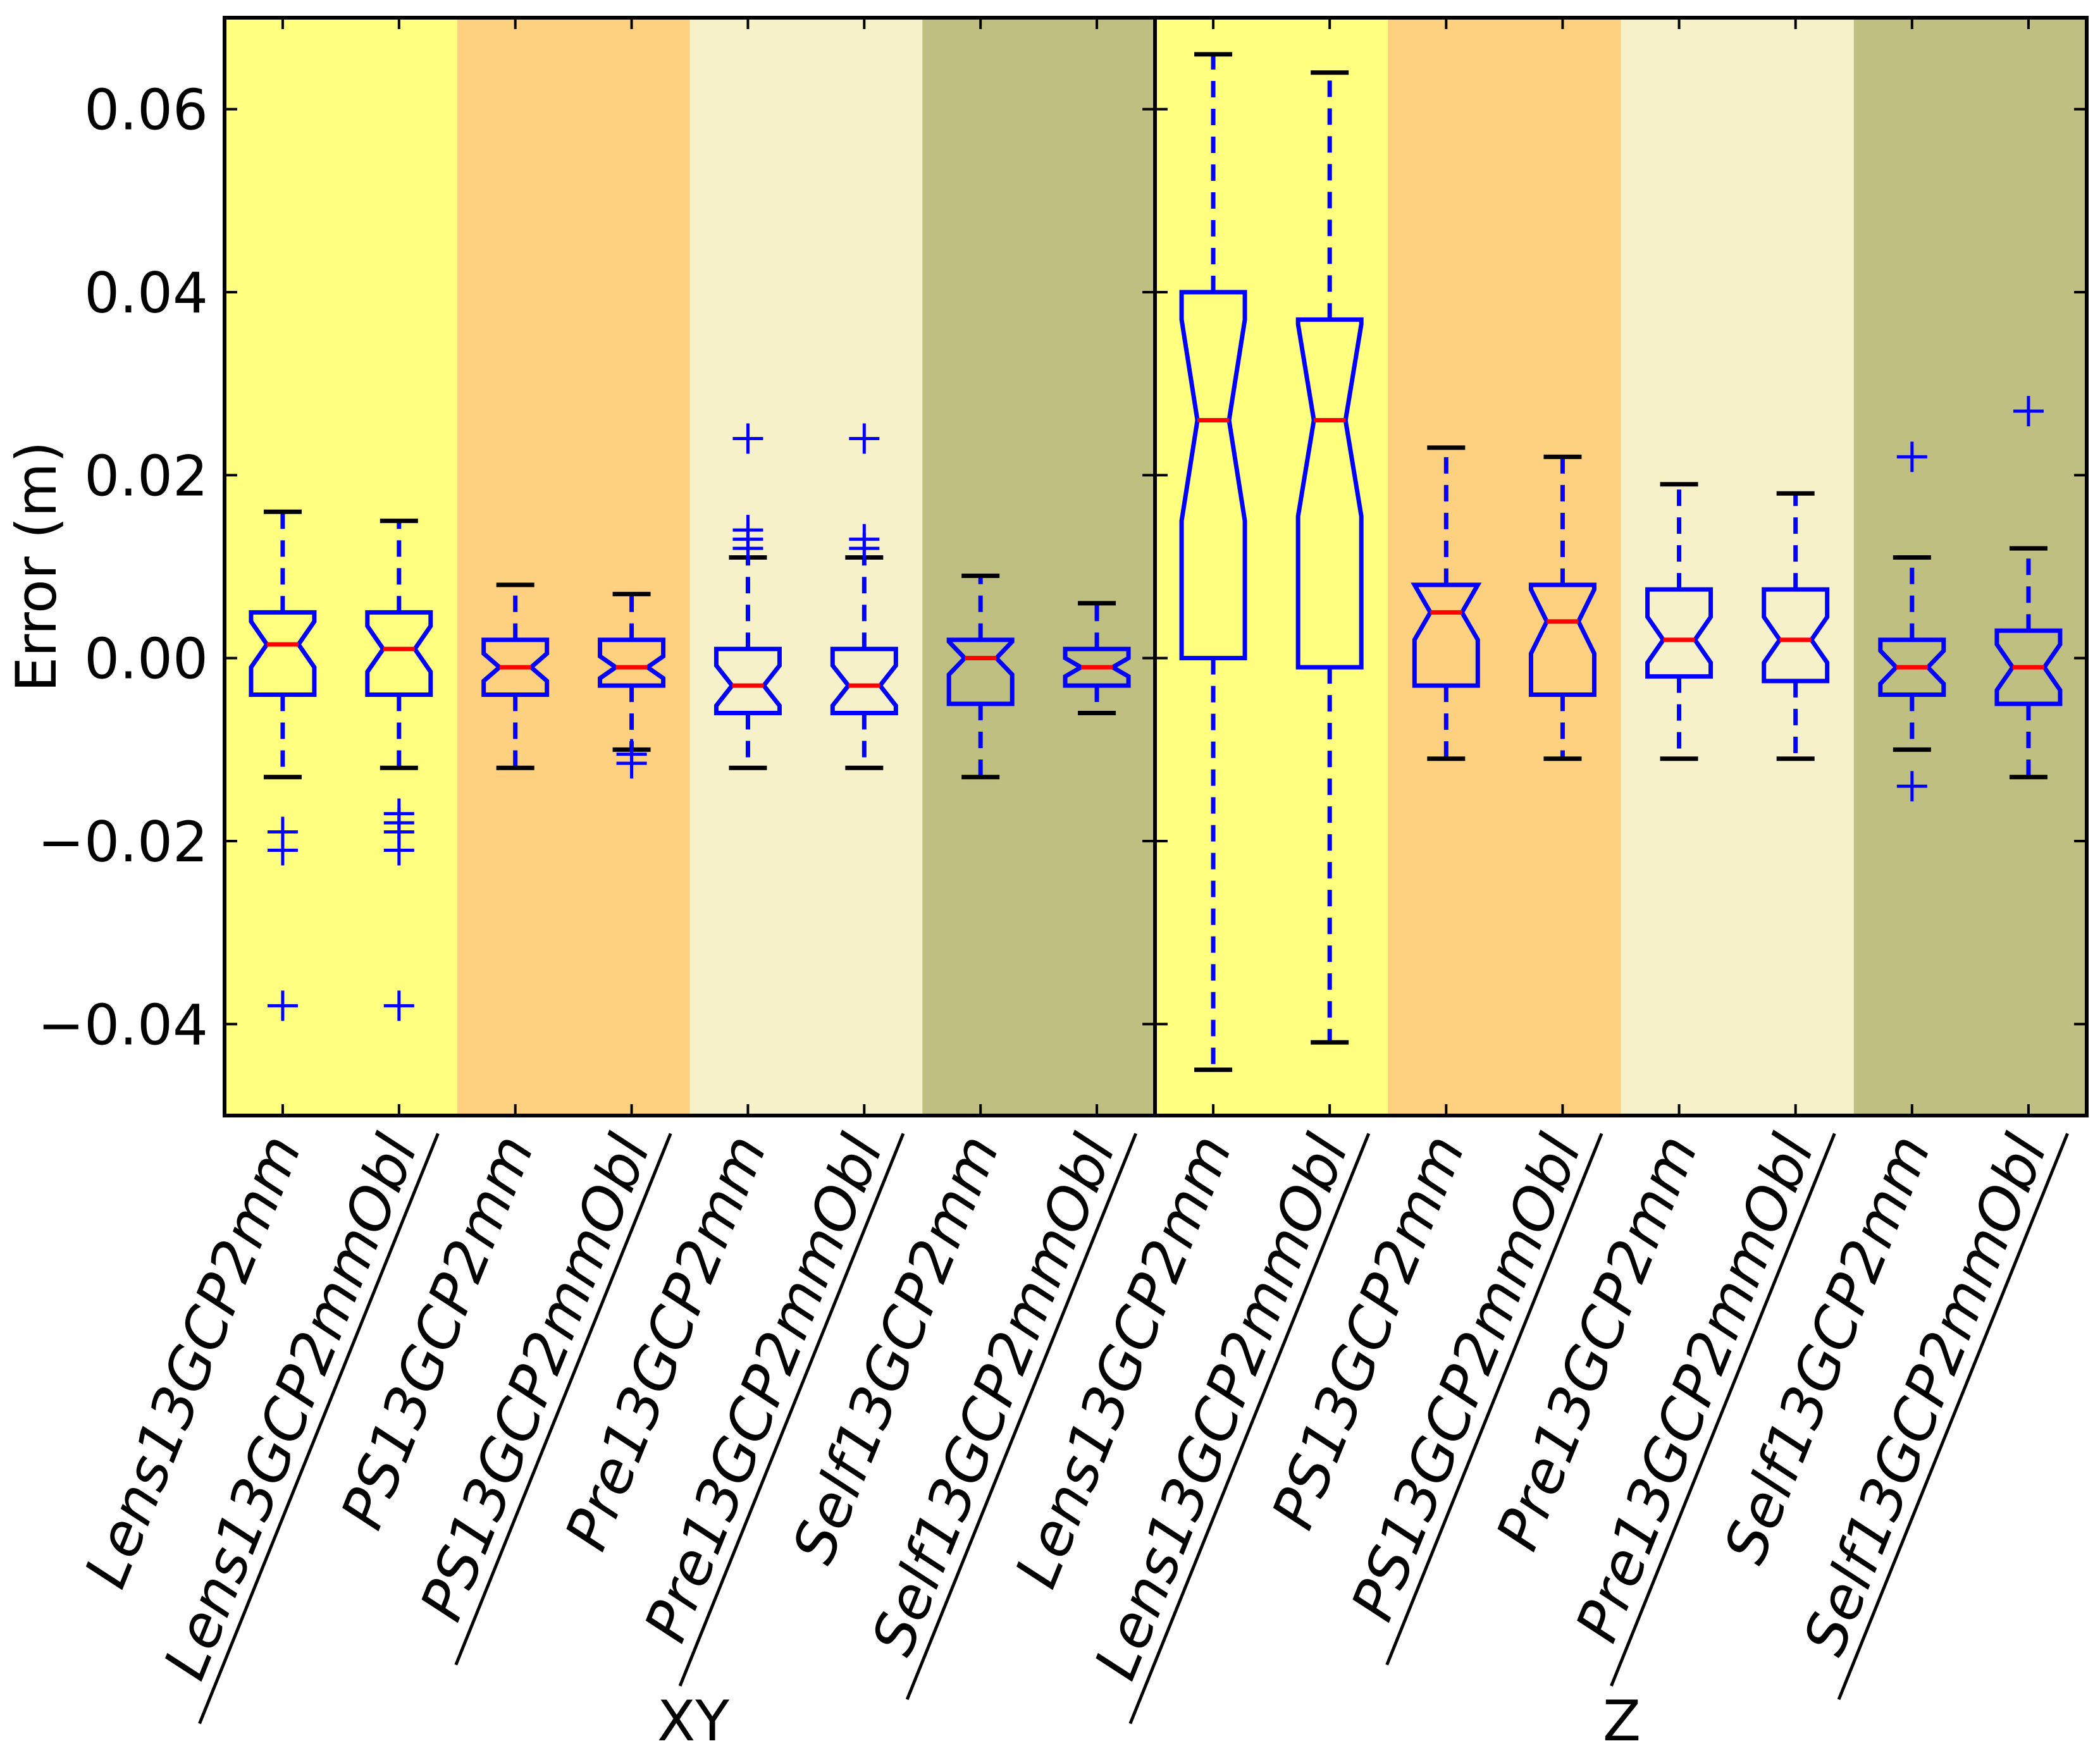 The width and height of the screenshot is (2100, 1753). I want to click on box-xy-lens13gcp2mmobl, so click(399, 770).